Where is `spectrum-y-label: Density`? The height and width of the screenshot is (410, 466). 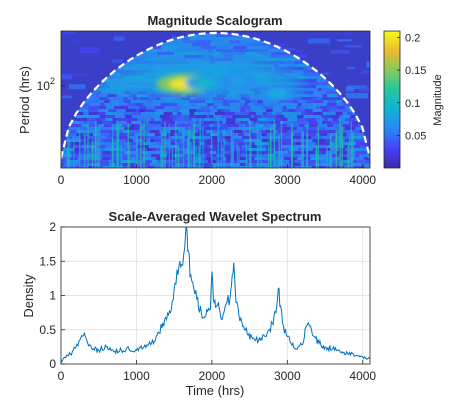 spectrum-y-label: Density is located at coordinates (28, 296).